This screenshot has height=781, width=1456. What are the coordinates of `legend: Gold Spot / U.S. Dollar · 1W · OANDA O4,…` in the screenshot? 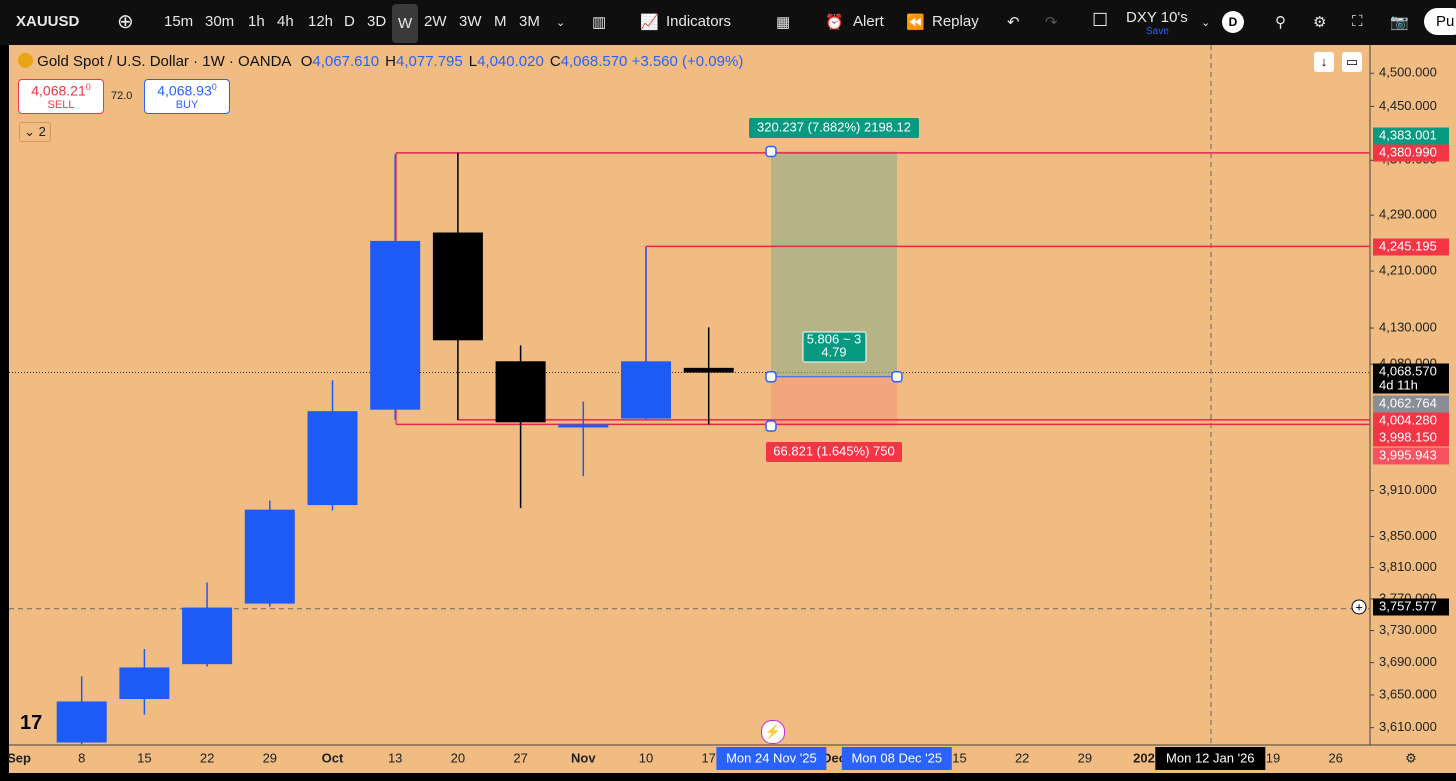 It's located at (380, 61).